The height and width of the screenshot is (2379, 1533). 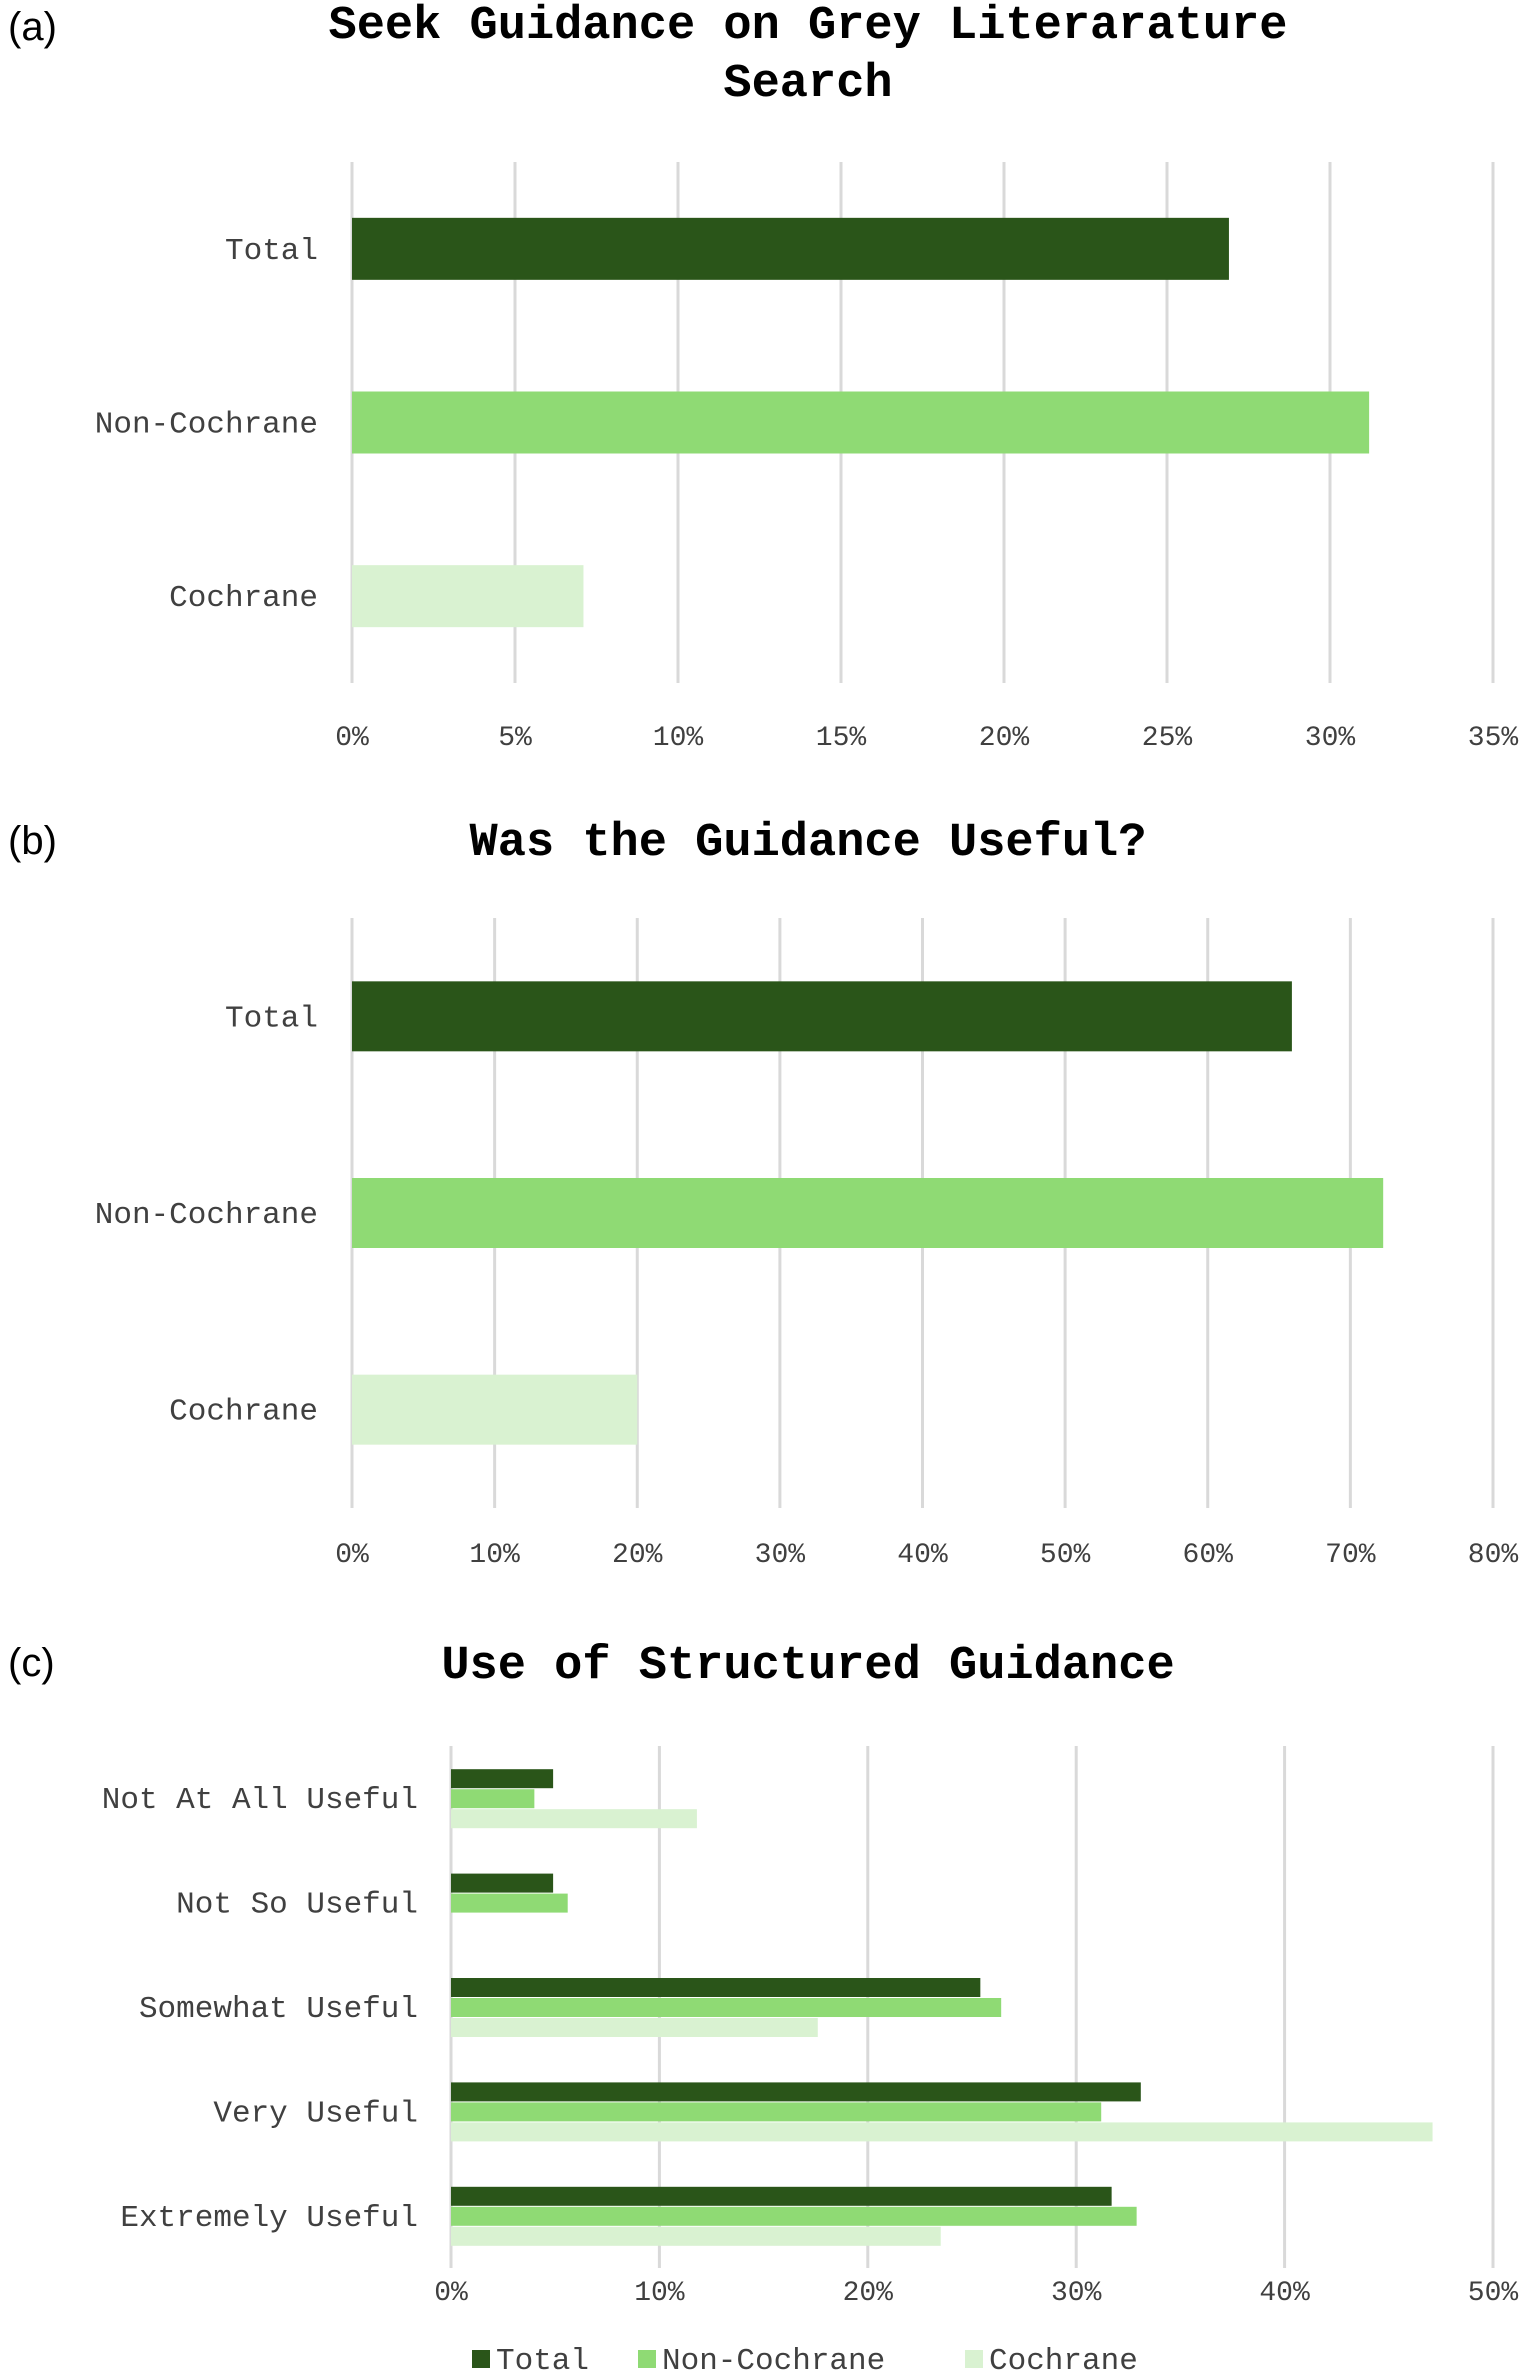 What do you see at coordinates (297, 1905) in the screenshot?
I see `category-label: Not So Useful` at bounding box center [297, 1905].